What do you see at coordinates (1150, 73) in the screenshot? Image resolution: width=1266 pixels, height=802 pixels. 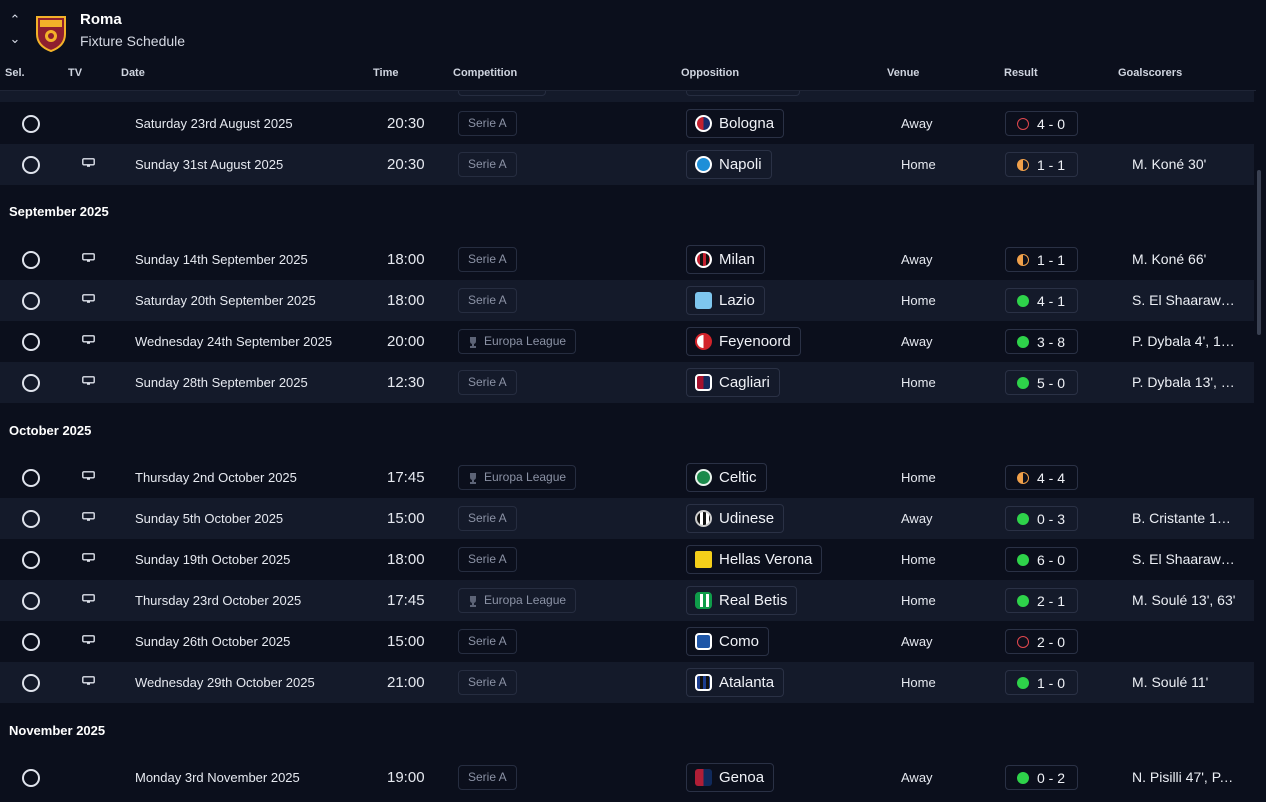 I see `col-goalscorers: Goalscorers` at bounding box center [1150, 73].